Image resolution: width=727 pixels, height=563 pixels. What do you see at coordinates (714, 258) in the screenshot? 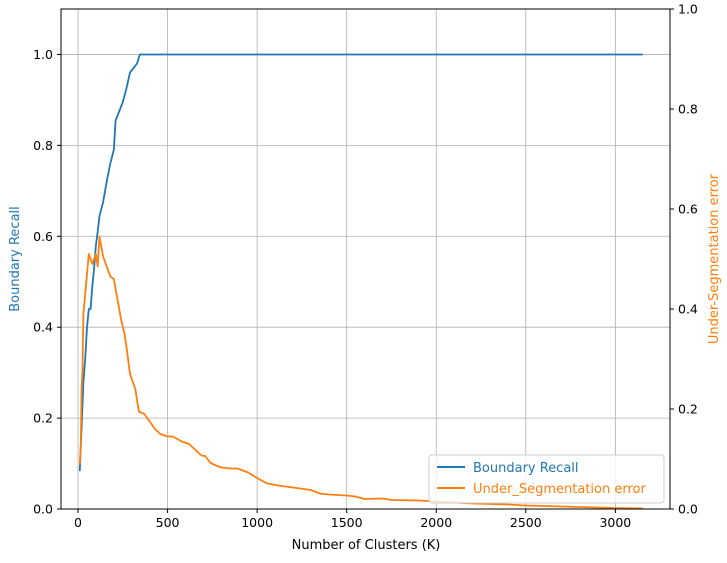
I see `y-axis-label-right: Under-Segmentation error` at bounding box center [714, 258].